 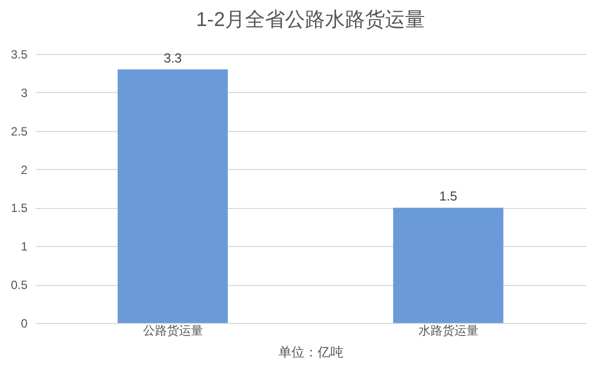 What do you see at coordinates (19, 285) in the screenshot?
I see `y-tick-label: 0.5` at bounding box center [19, 285].